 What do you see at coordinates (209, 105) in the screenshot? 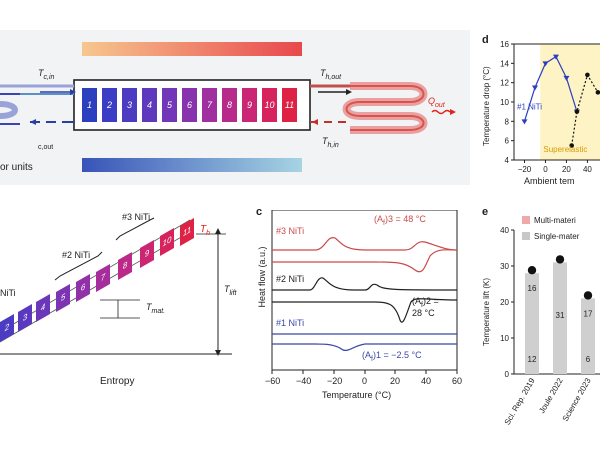
I see `cell: 7` at bounding box center [209, 105].